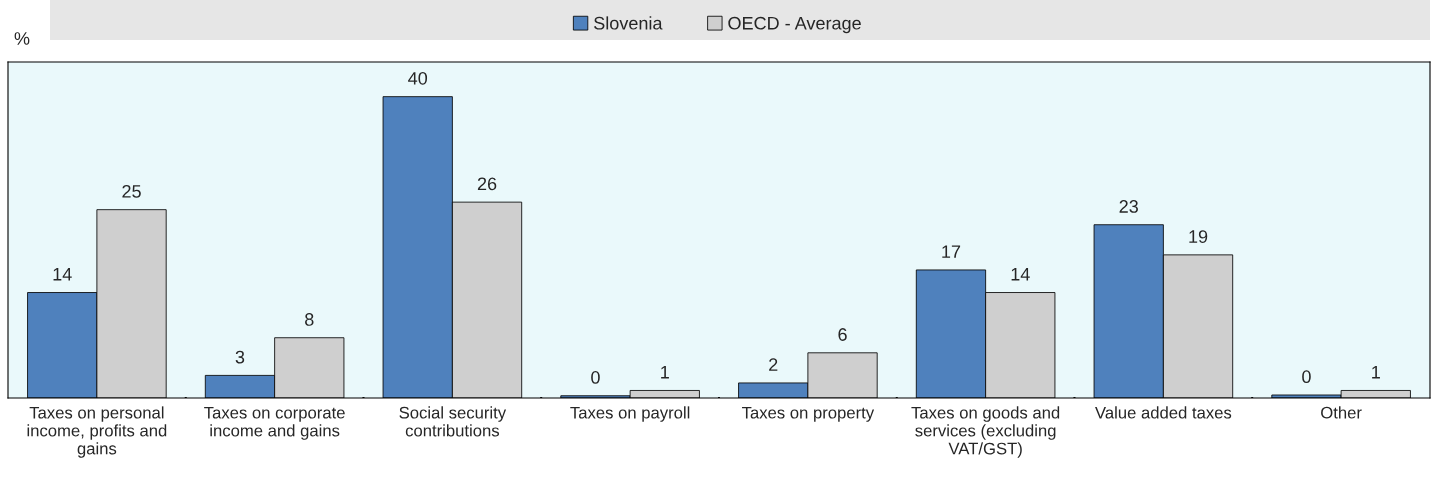 The image size is (1435, 481). What do you see at coordinates (1341, 412) in the screenshot?
I see `x-tick-label: Other` at bounding box center [1341, 412].